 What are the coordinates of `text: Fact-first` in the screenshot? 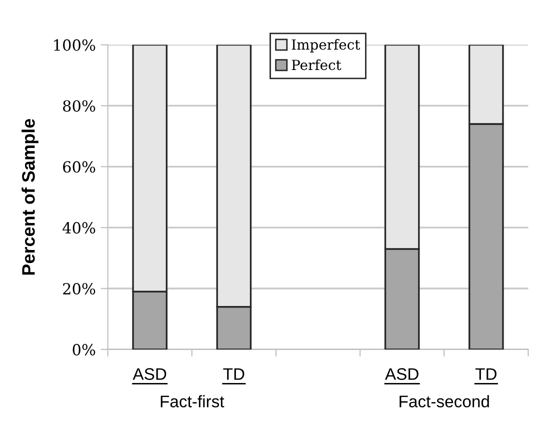 It's located at (192, 401).